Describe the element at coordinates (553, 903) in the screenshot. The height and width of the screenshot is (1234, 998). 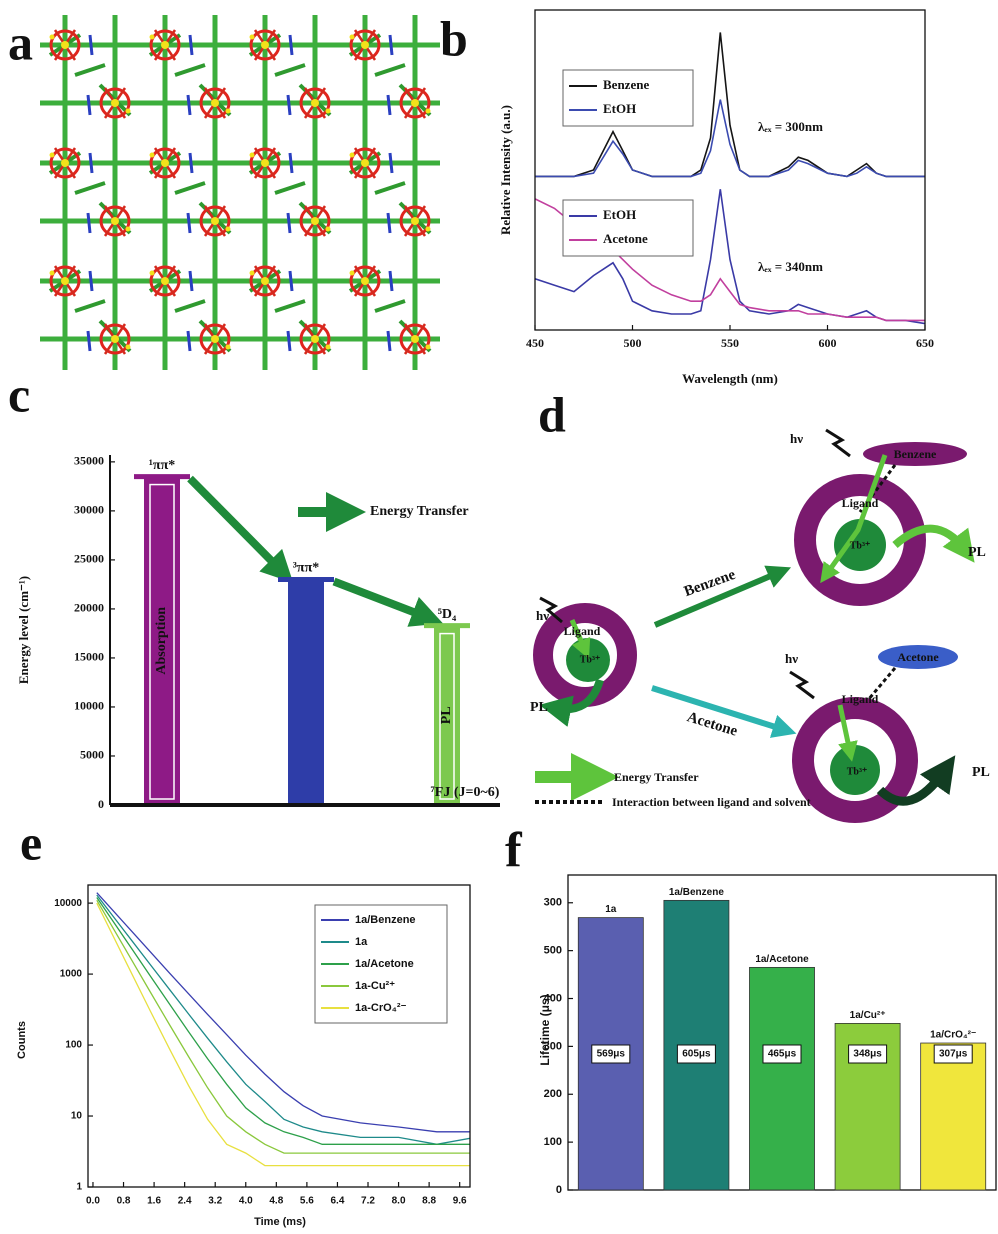
I see `y-tick-label: 300` at that location.